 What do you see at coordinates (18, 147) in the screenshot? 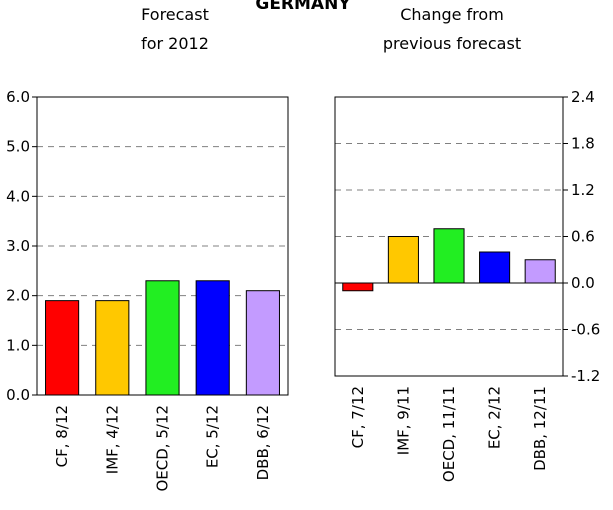
I see `y-tick-label: 5.0` at bounding box center [18, 147].